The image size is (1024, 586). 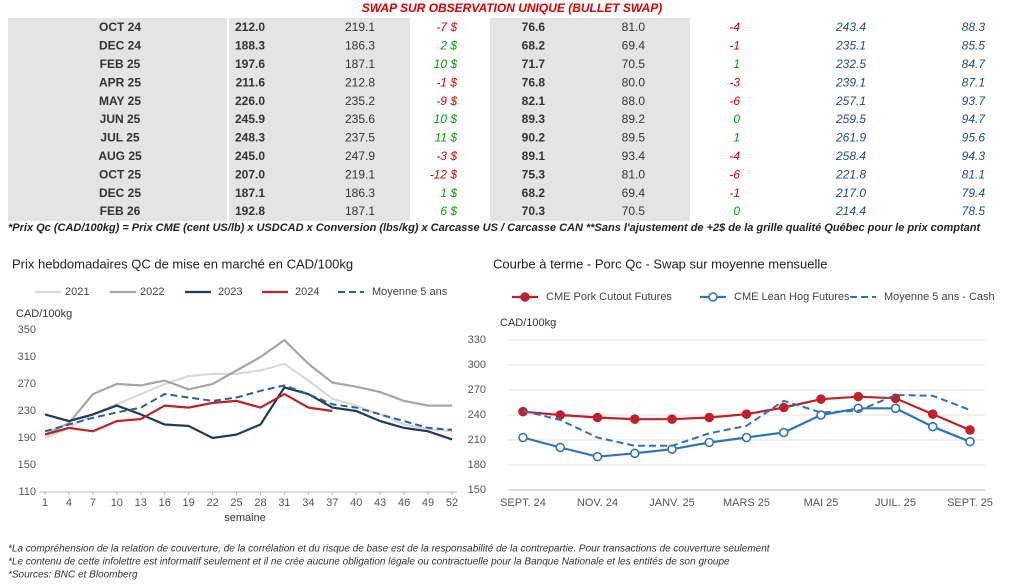 I want to click on table-cell: 87.1, so click(x=973, y=82).